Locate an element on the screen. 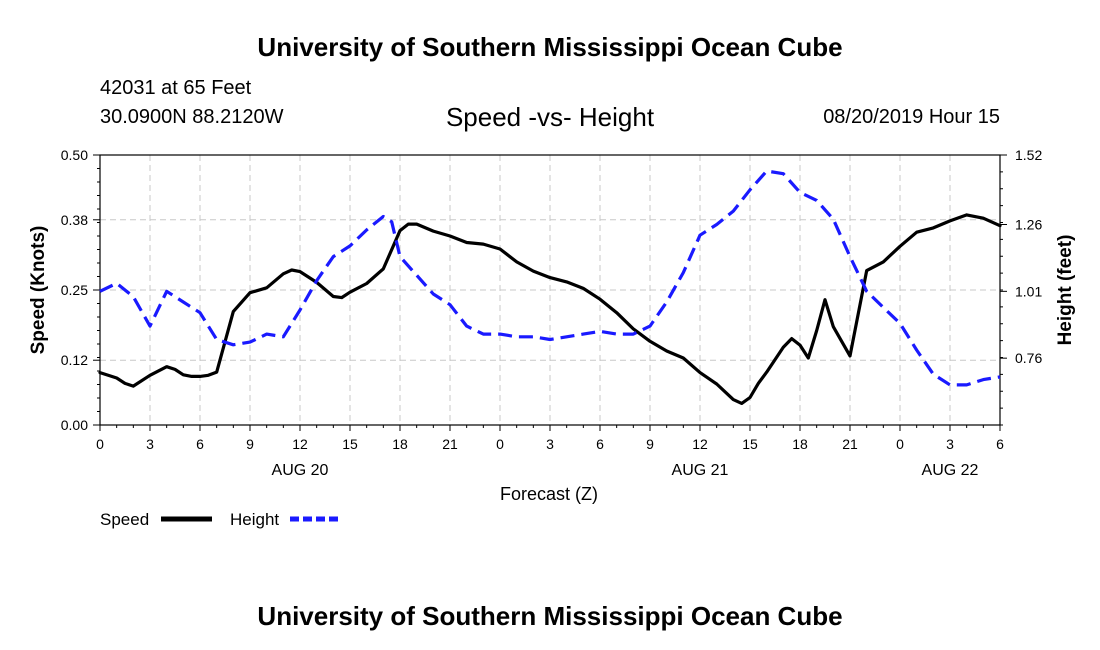  y-right-tick-label: 1.52 is located at coordinates (1028, 155).